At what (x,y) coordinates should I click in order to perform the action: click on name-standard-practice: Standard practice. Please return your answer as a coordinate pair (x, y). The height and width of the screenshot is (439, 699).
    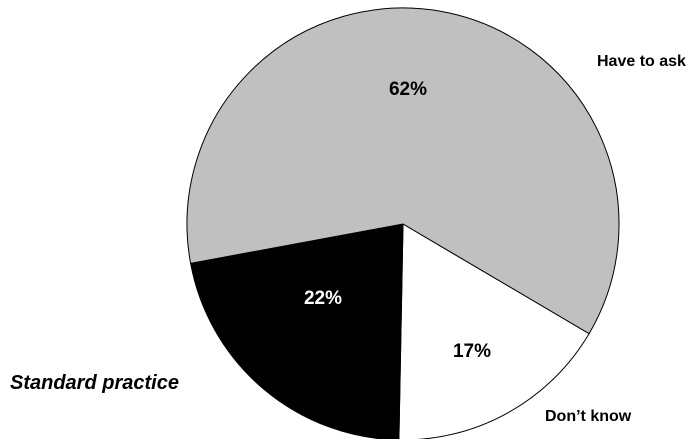
    Looking at the image, I should click on (94, 383).